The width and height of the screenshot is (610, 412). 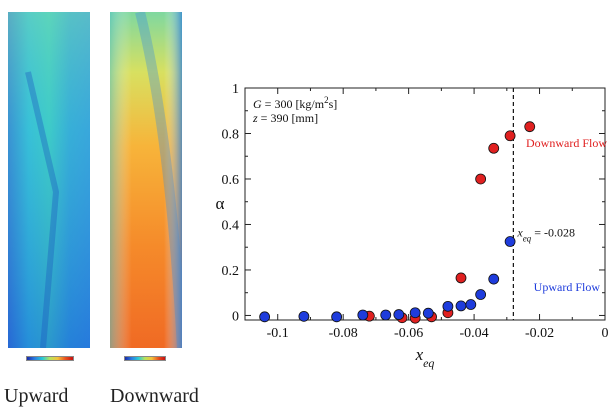 I want to click on downward-caption: Downward, so click(x=154, y=396).